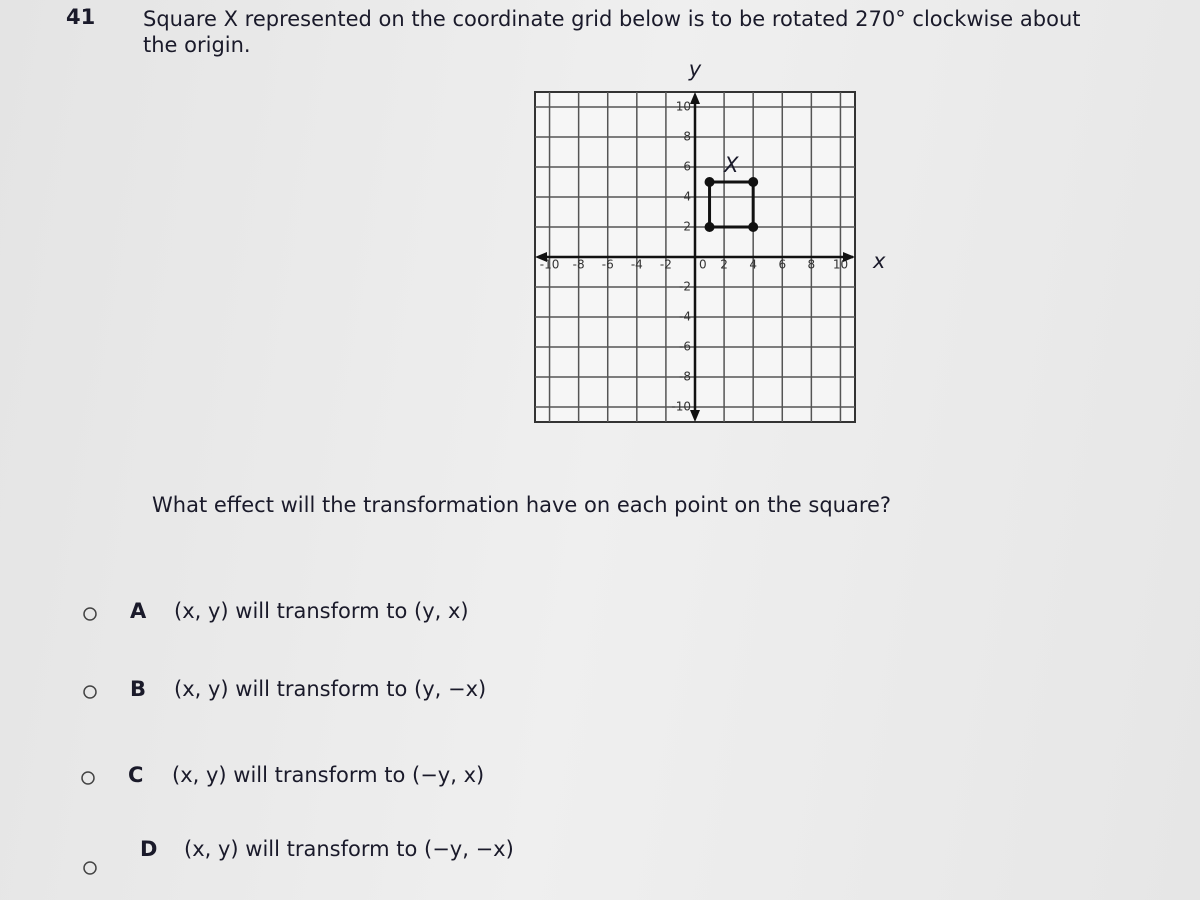 The height and width of the screenshot is (900, 1200). I want to click on origin-label: 0, so click(703, 265).